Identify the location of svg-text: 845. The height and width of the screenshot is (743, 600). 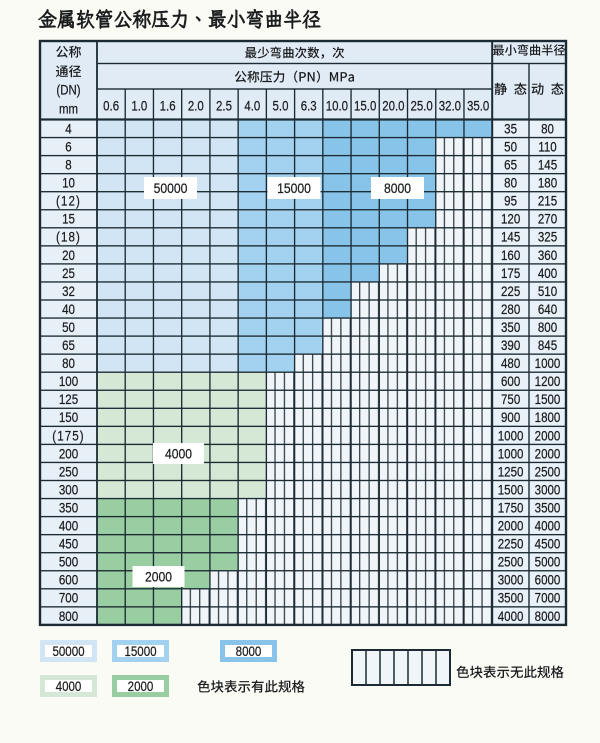
(547, 345).